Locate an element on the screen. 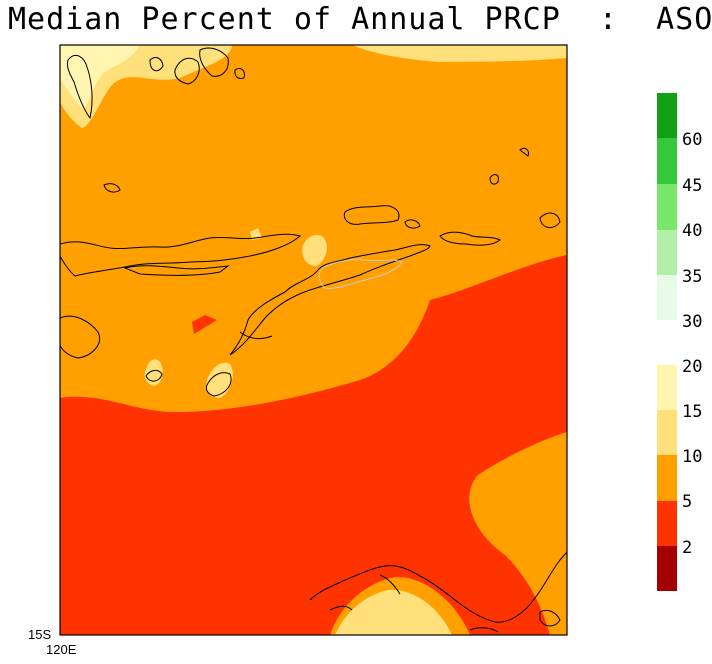 This screenshot has width=712, height=664. field-2-5-patch is located at coordinates (204, 324).